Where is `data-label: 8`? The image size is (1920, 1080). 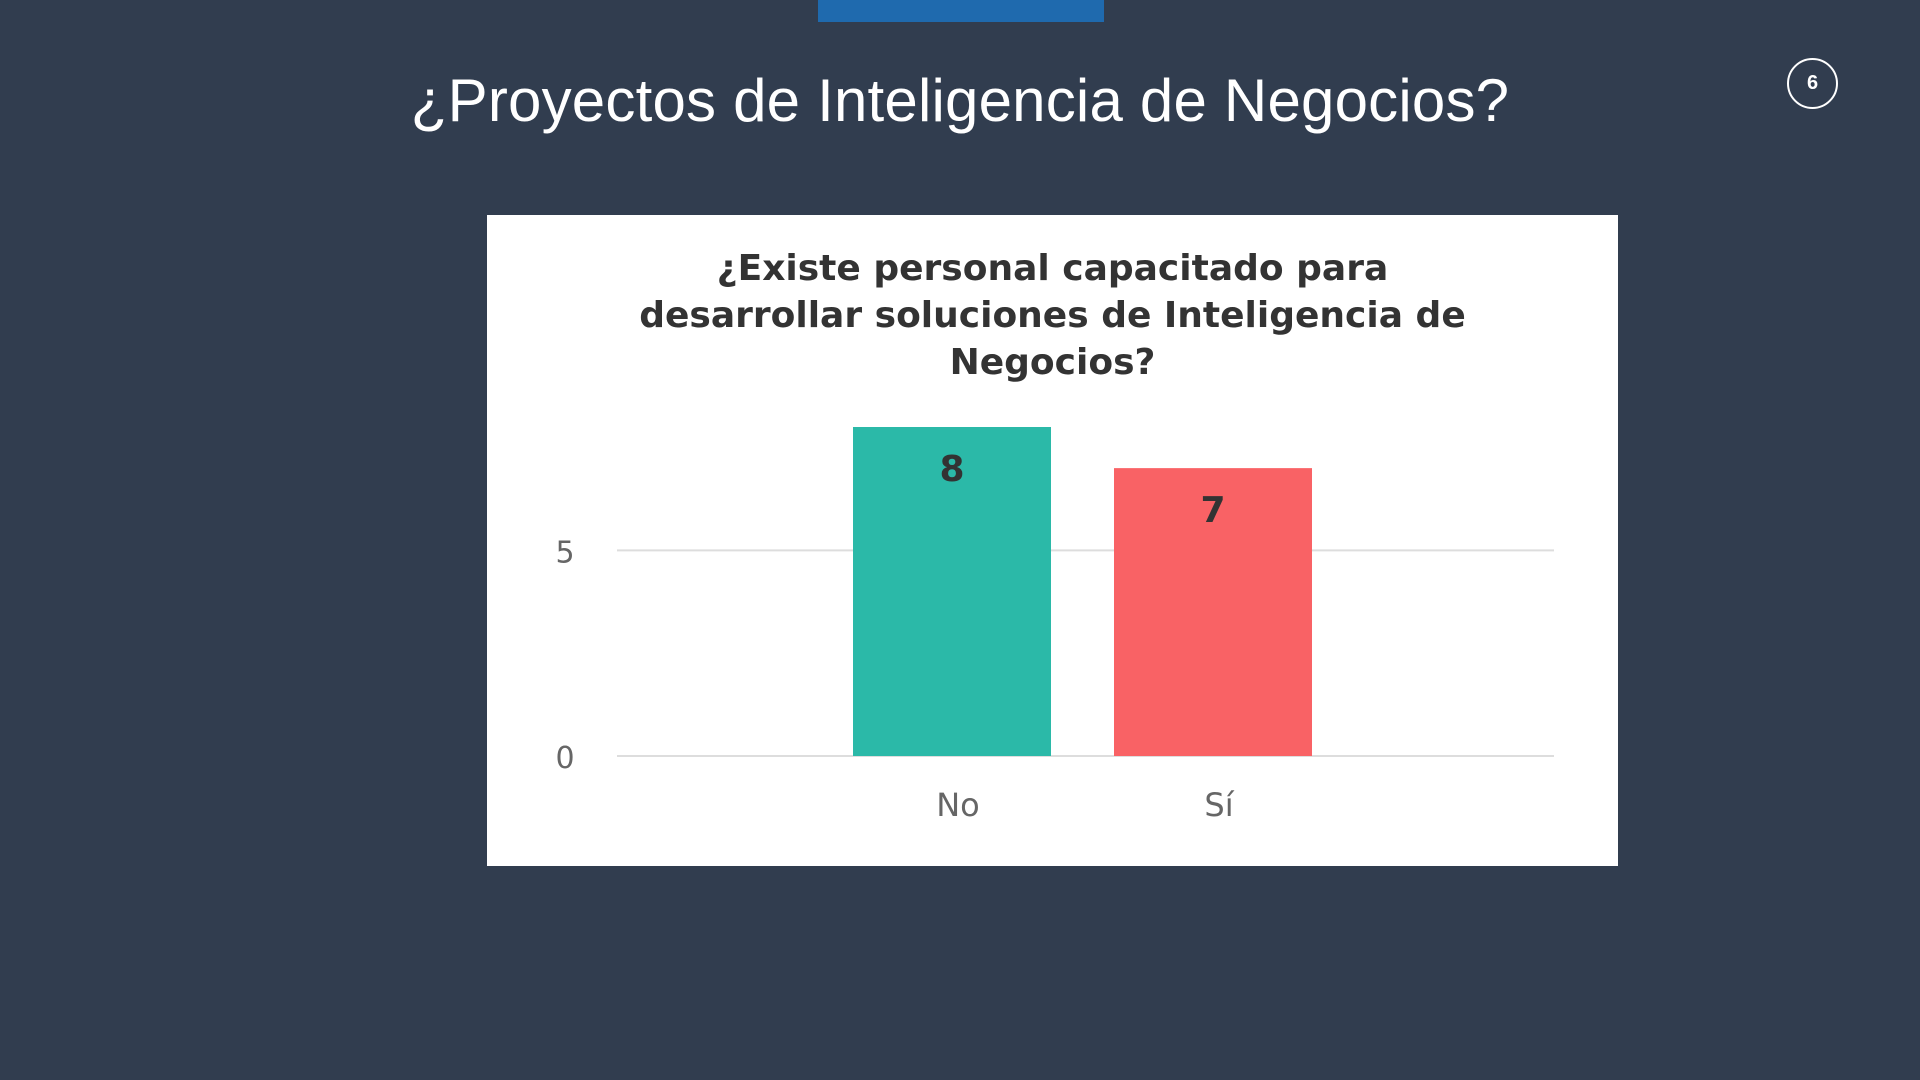
data-label: 8 is located at coordinates (951, 469).